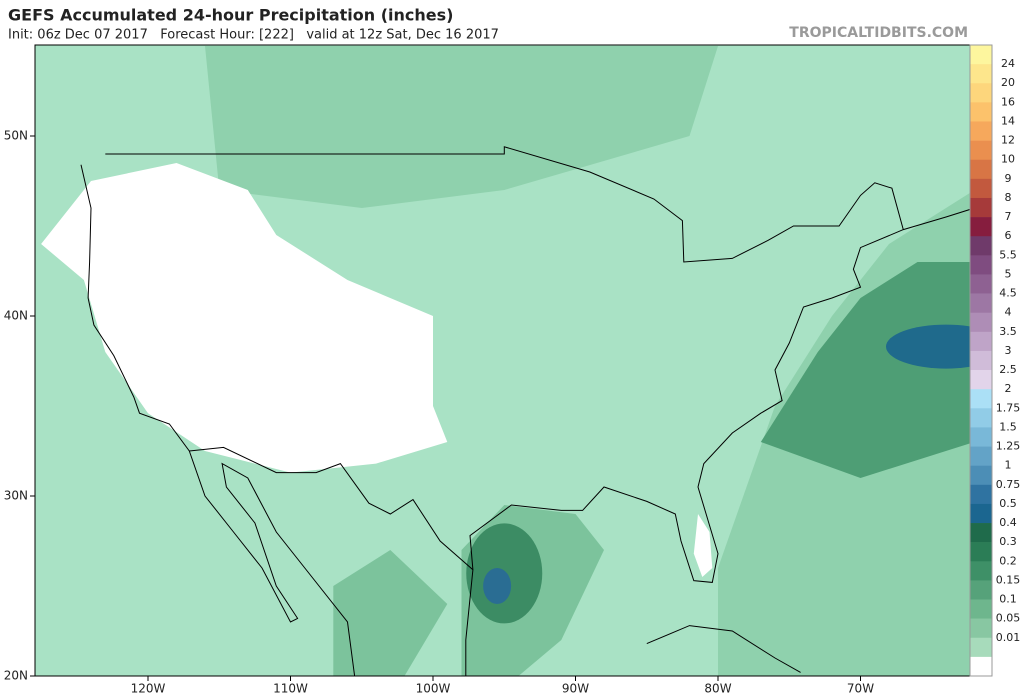 This screenshot has height=696, width=1024. What do you see at coordinates (1008, 101) in the screenshot?
I see `colorbar-label: 16` at bounding box center [1008, 101].